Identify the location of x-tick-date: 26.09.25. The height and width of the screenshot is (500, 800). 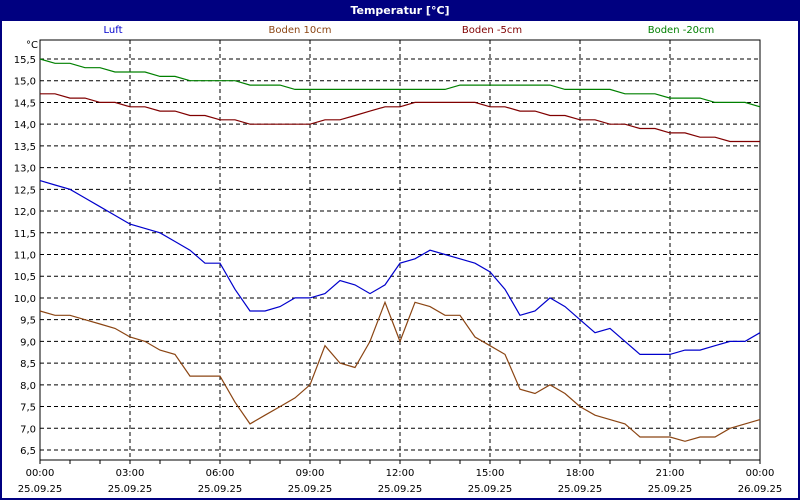
(760, 489).